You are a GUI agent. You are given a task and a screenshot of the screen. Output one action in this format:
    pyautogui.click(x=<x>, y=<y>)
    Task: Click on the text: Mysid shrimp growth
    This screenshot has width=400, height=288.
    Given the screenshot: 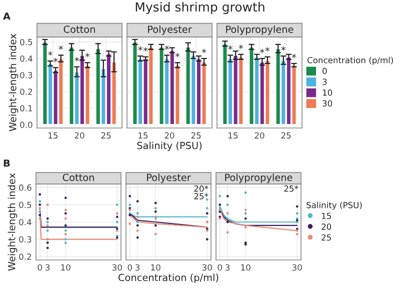 What is the action you would take?
    pyautogui.click(x=200, y=8)
    